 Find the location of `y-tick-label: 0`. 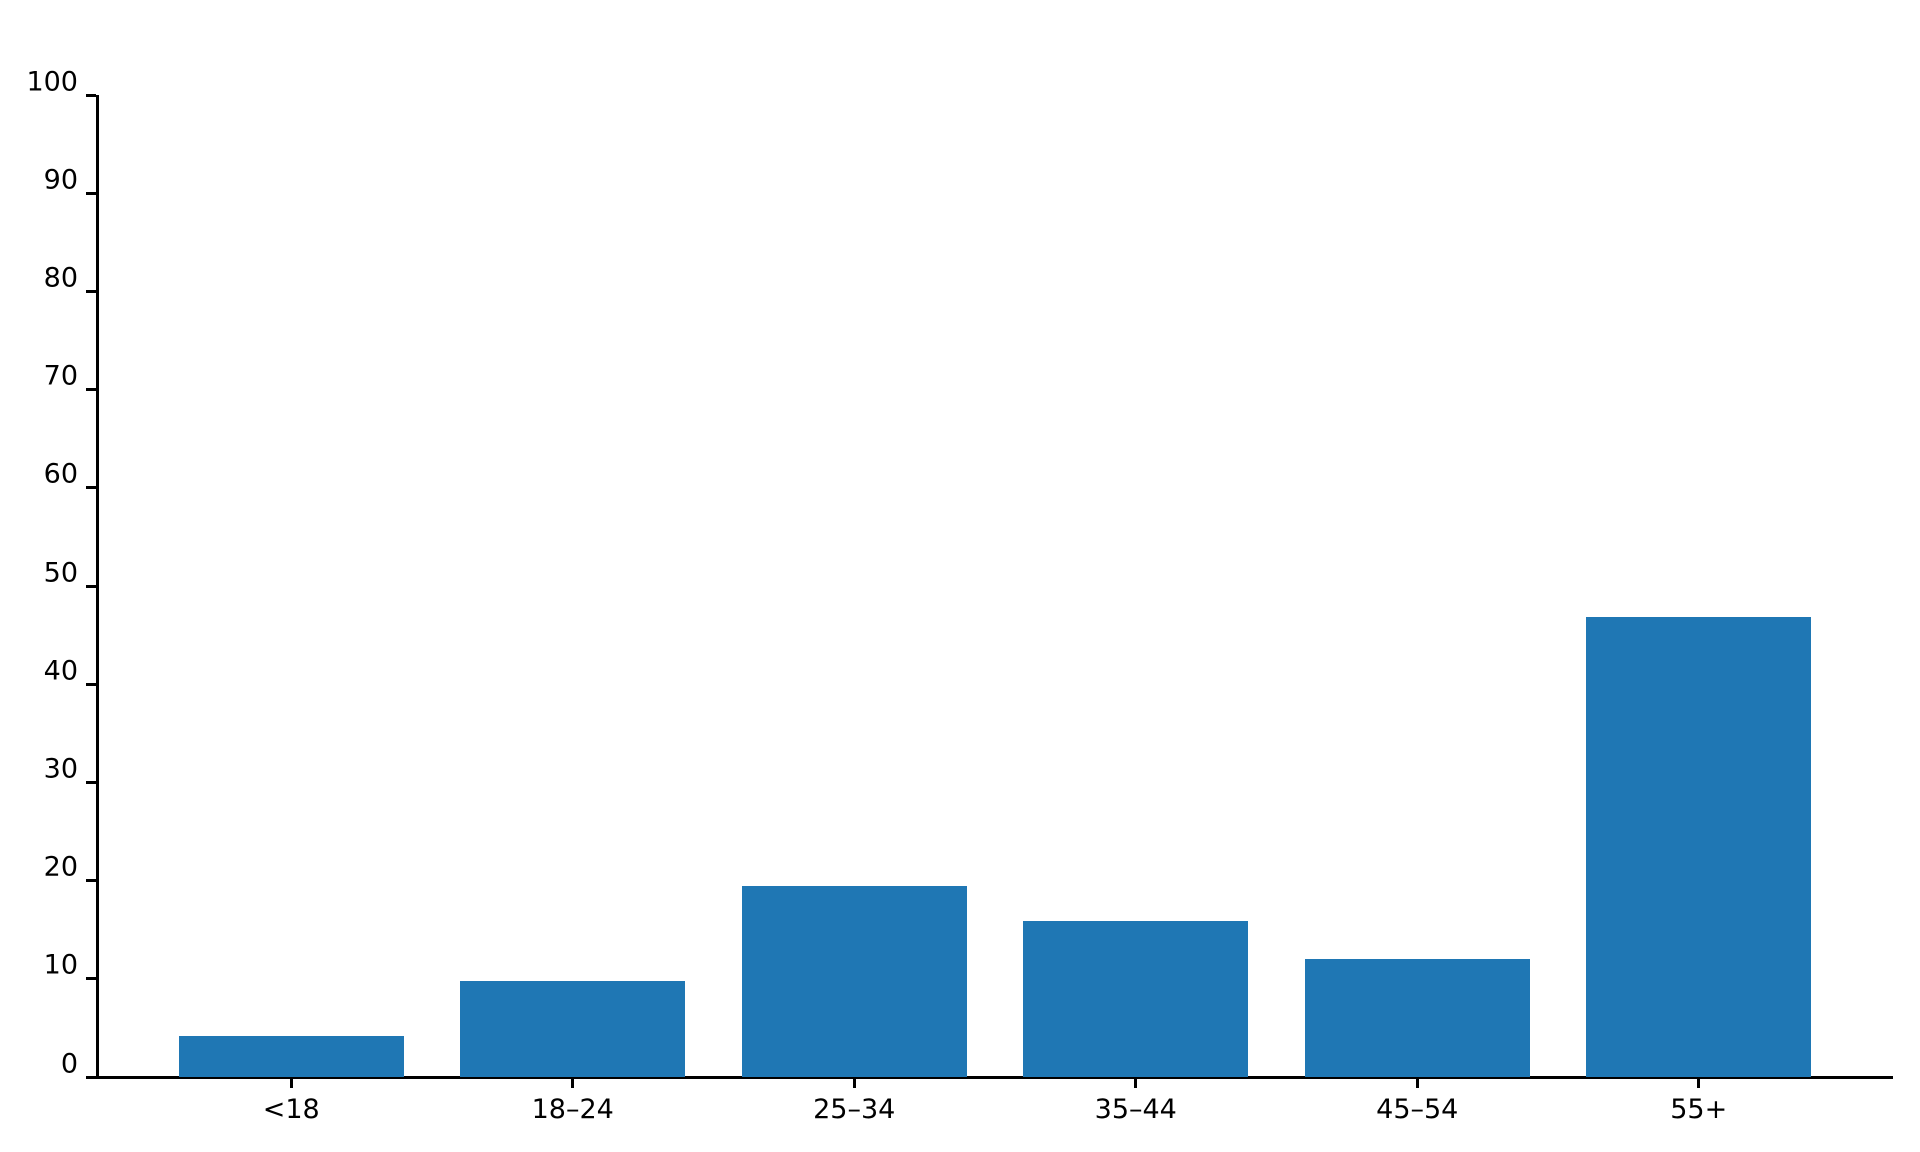

y-tick-label: 0 is located at coordinates (69, 1063).